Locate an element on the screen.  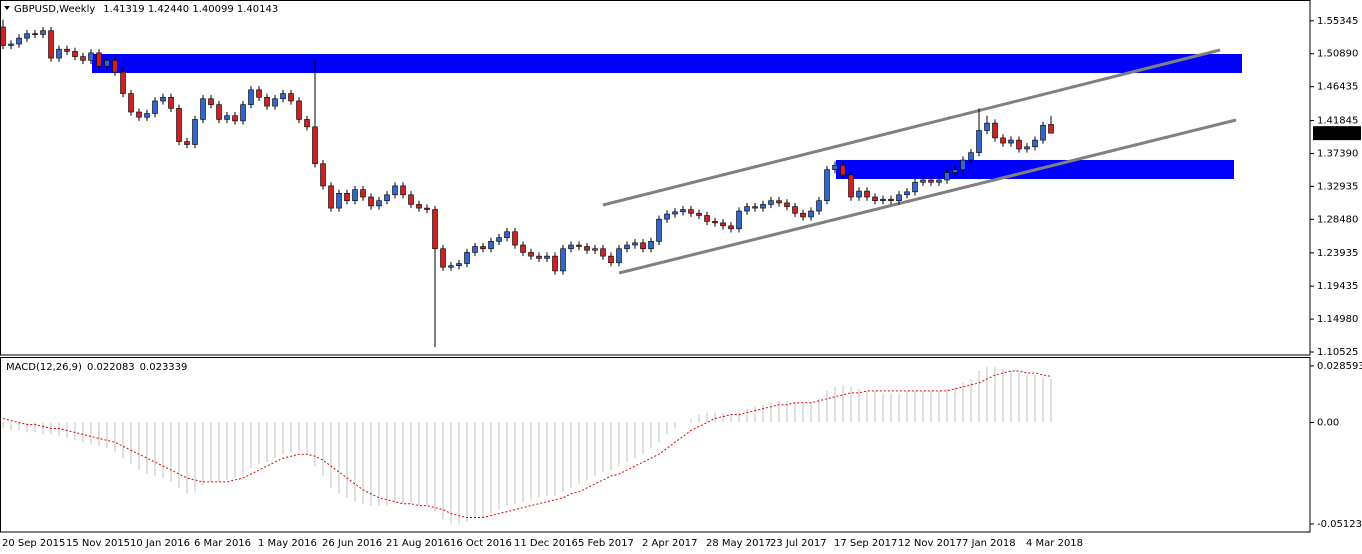
x-tick-label: 15 Nov 2015 is located at coordinates (98, 543).